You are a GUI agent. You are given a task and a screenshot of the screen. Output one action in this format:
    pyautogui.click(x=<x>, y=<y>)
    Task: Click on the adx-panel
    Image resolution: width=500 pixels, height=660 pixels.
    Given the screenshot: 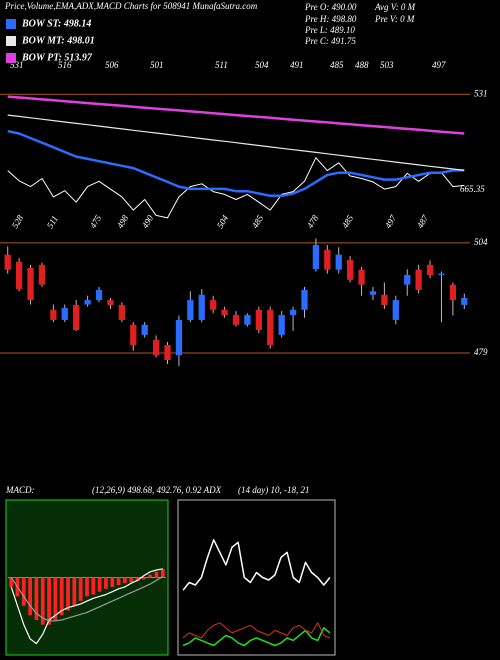 What is the action you would take?
    pyautogui.click(x=256, y=577)
    